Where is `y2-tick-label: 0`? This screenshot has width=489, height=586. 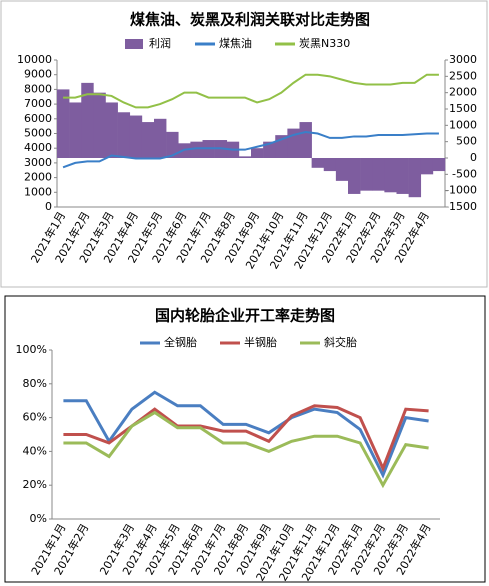
y2-tick-label: 0 is located at coordinates (473, 157).